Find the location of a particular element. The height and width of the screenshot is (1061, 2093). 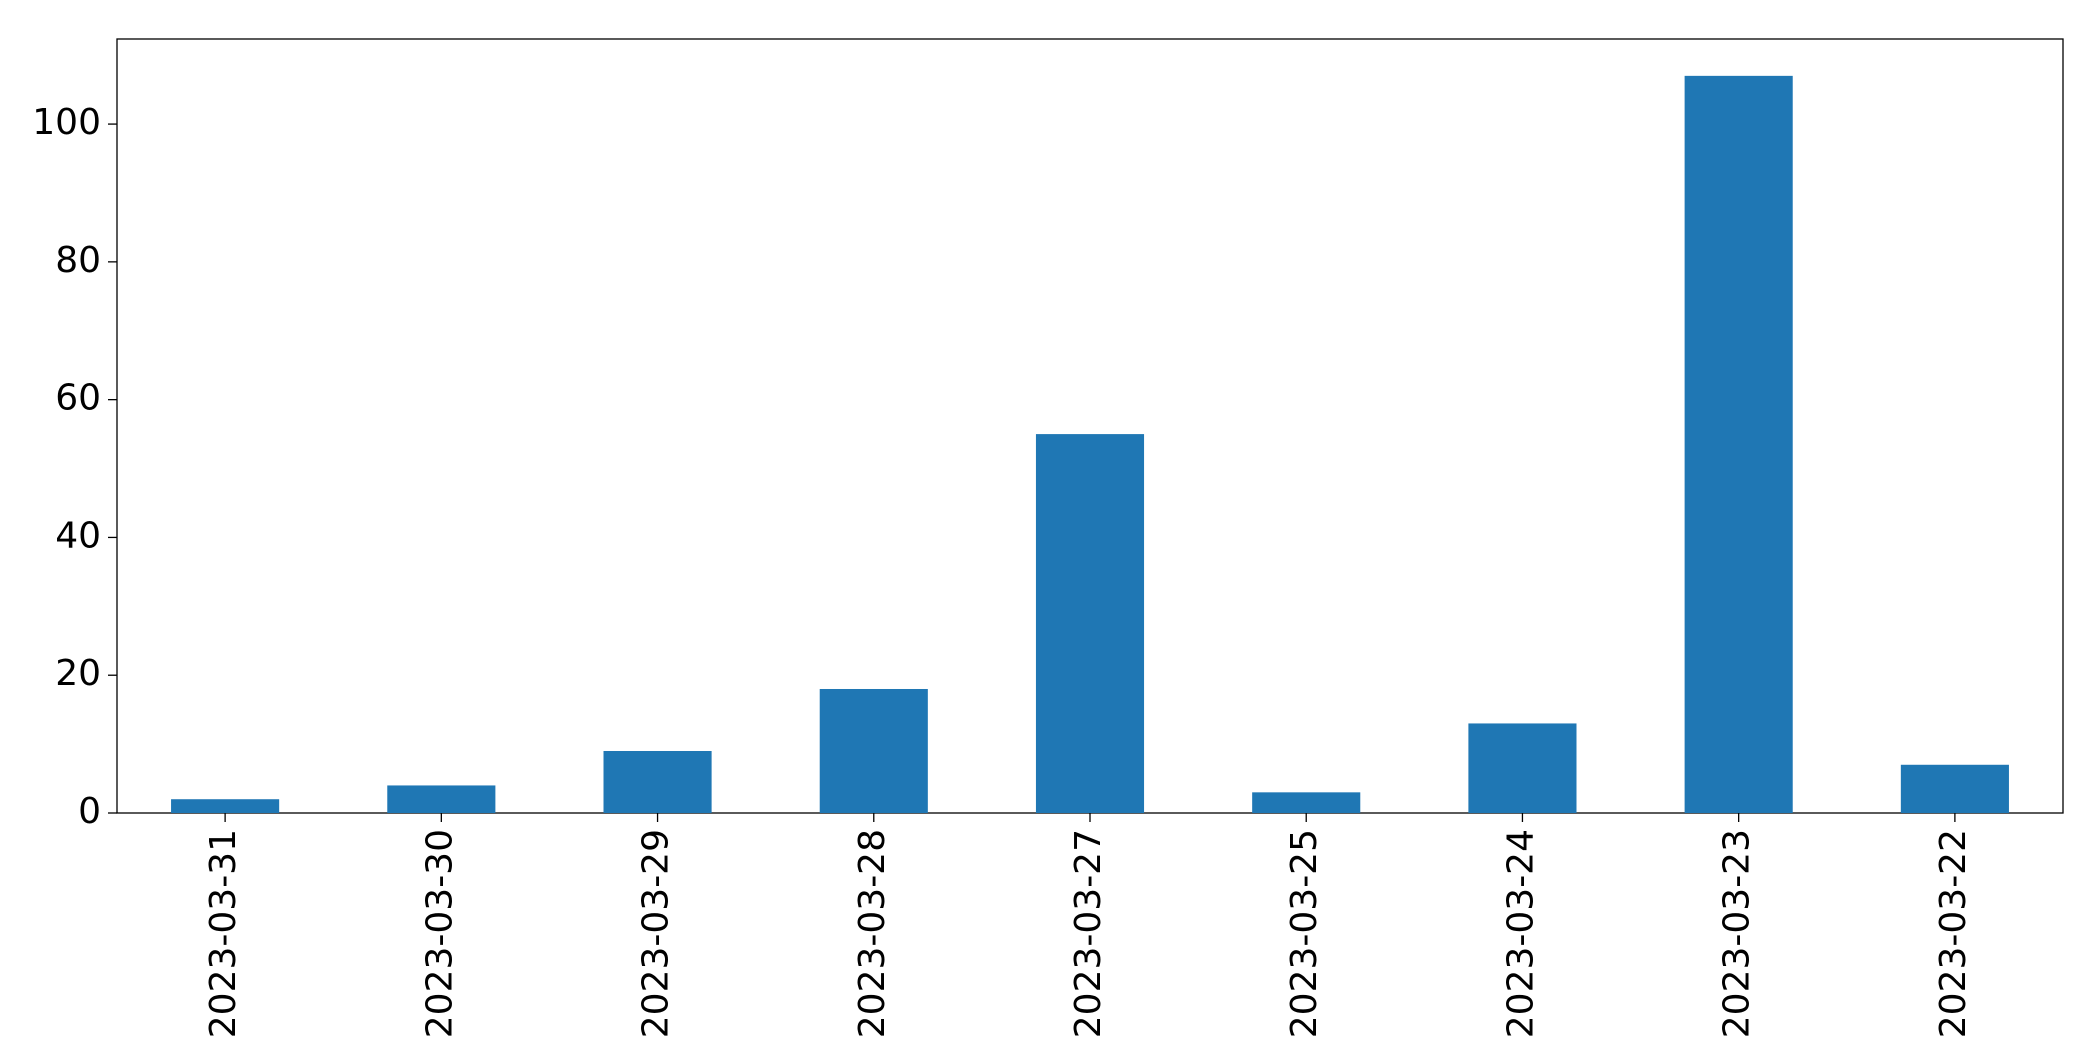

y-tick-label: 40 is located at coordinates (78, 535).